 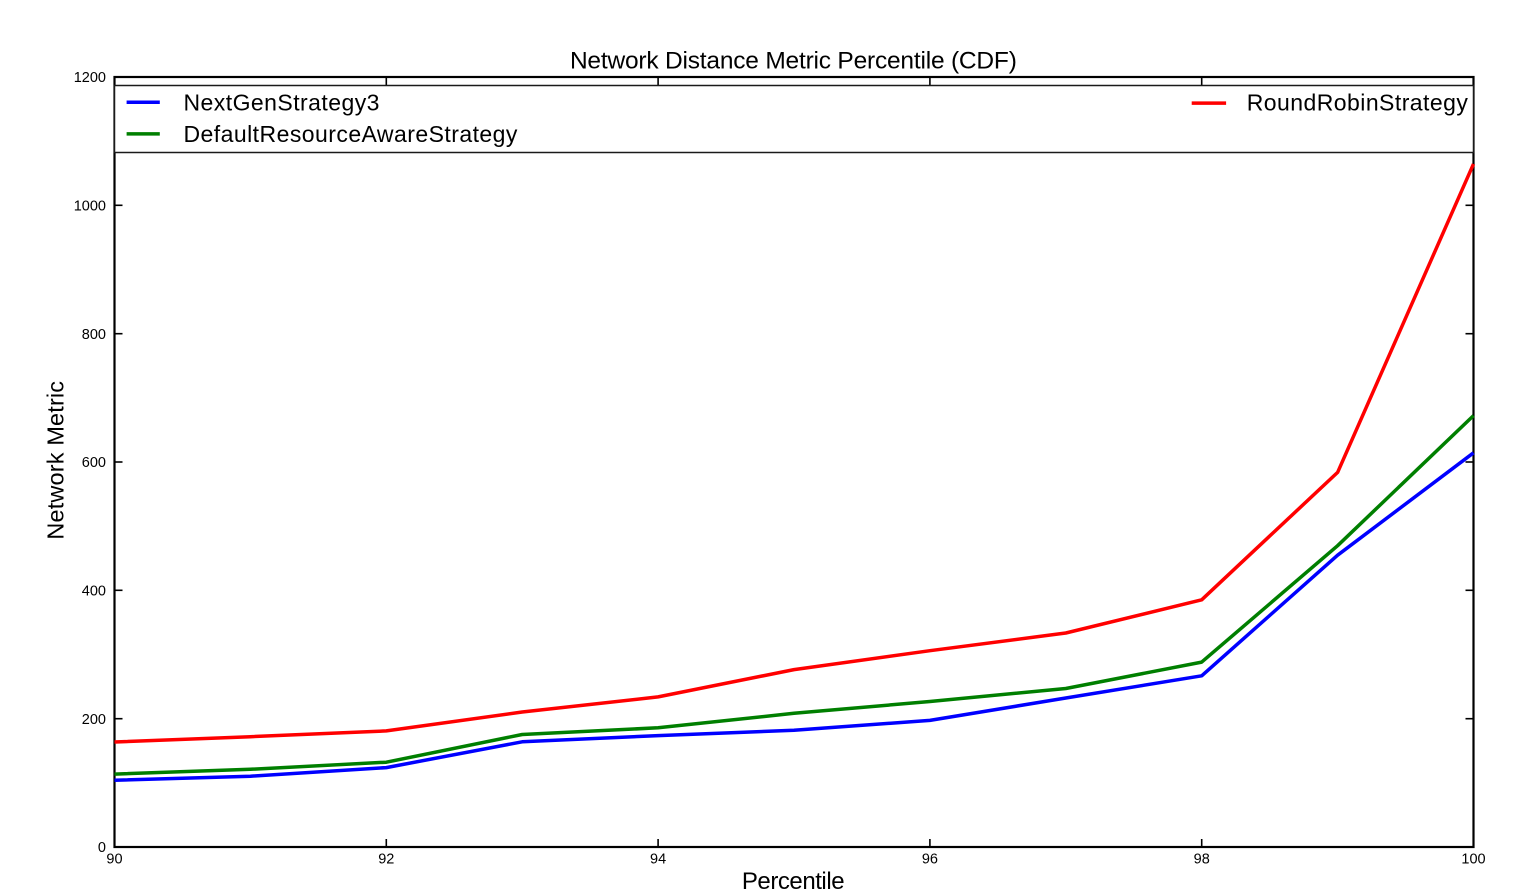 I want to click on svg-text: 200, so click(x=94, y=720).